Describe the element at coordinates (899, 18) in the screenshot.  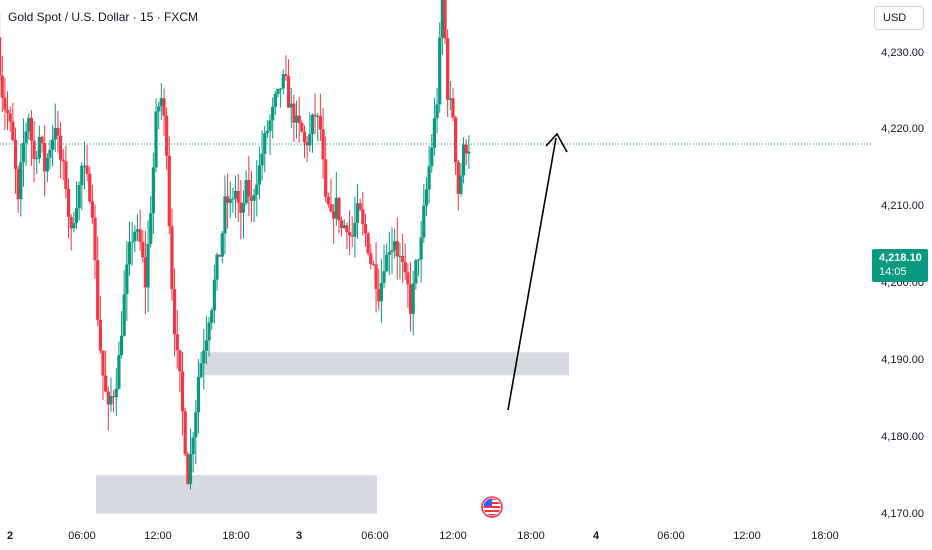
I see `currency-button: USD` at that location.